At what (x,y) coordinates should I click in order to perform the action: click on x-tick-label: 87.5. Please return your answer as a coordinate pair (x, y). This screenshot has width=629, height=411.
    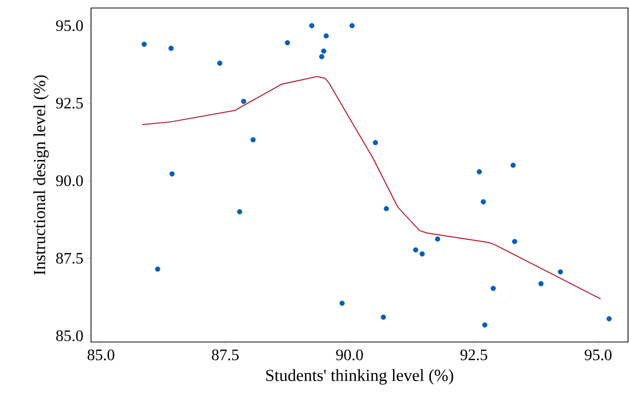
    Looking at the image, I should click on (225, 355).